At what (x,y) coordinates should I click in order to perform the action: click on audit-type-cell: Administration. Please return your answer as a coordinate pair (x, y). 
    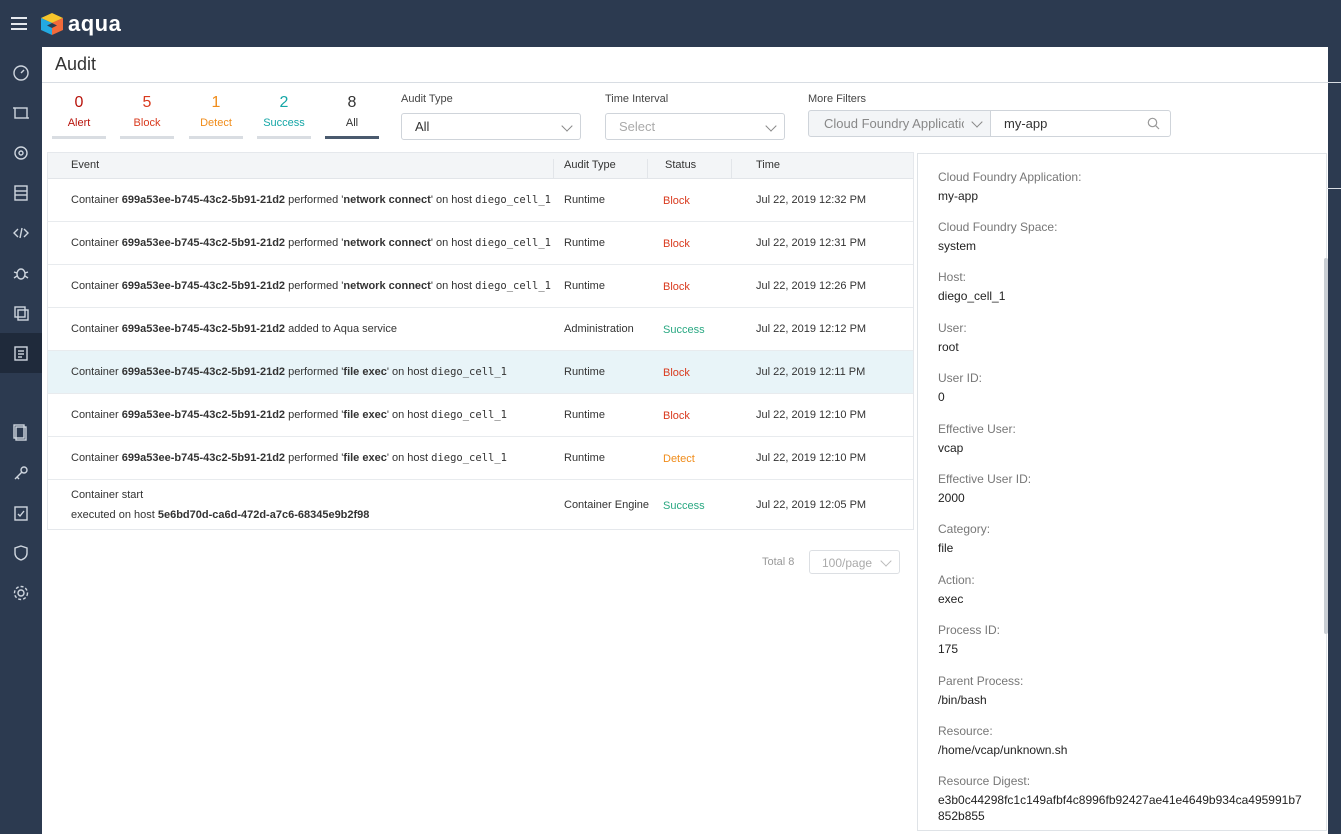
    Looking at the image, I should click on (599, 329).